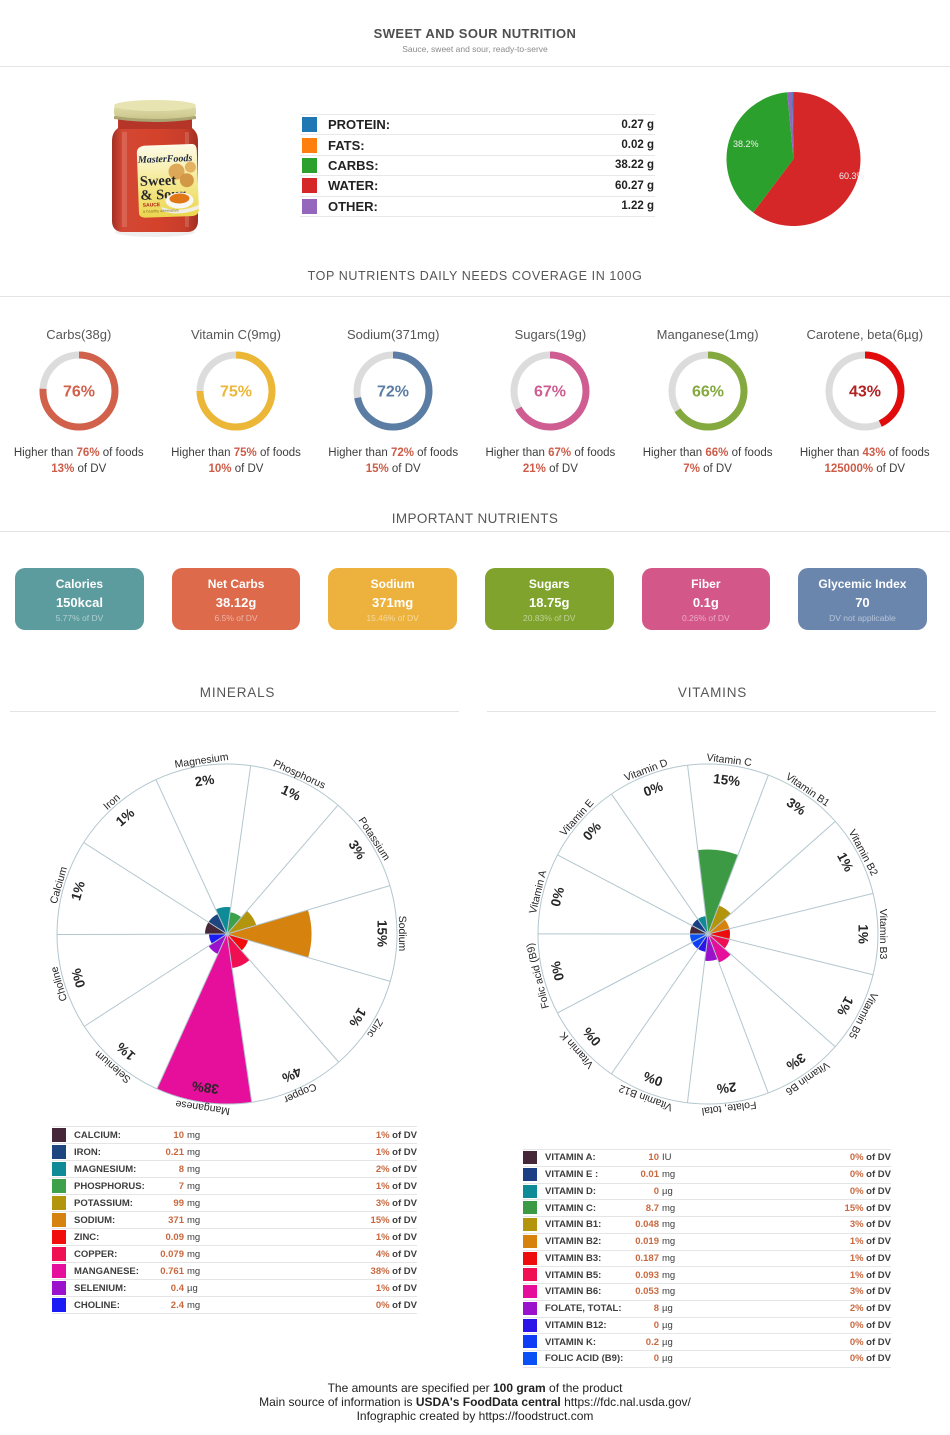  Describe the element at coordinates (59, 984) in the screenshot. I see `svg-text: Choline` at that location.